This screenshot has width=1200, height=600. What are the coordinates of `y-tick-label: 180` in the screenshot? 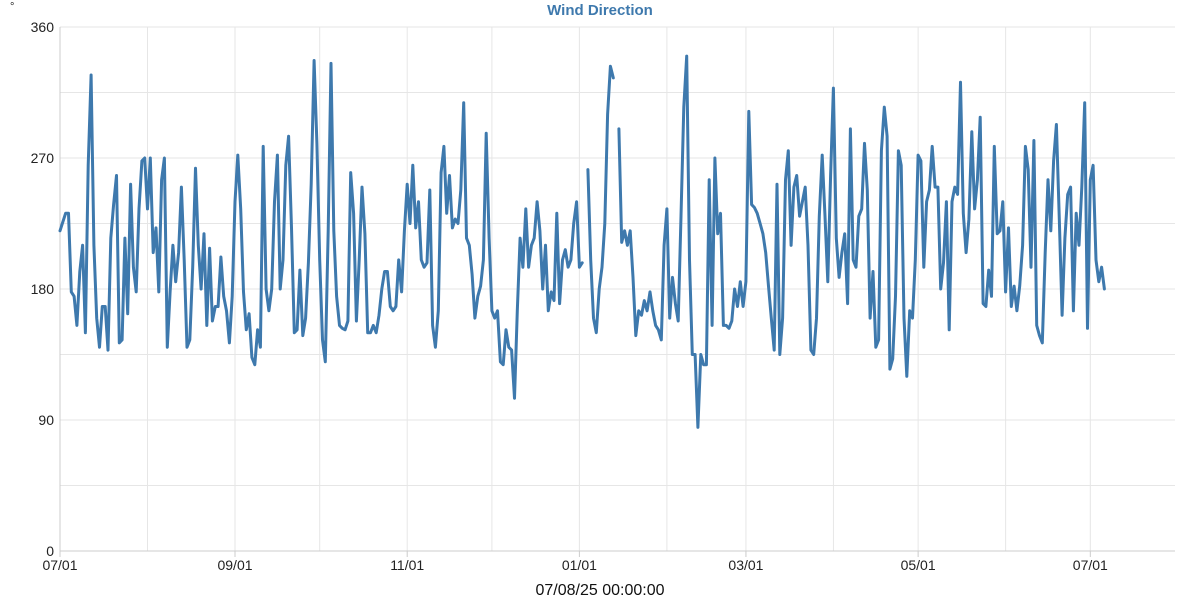 It's located at (43, 289).